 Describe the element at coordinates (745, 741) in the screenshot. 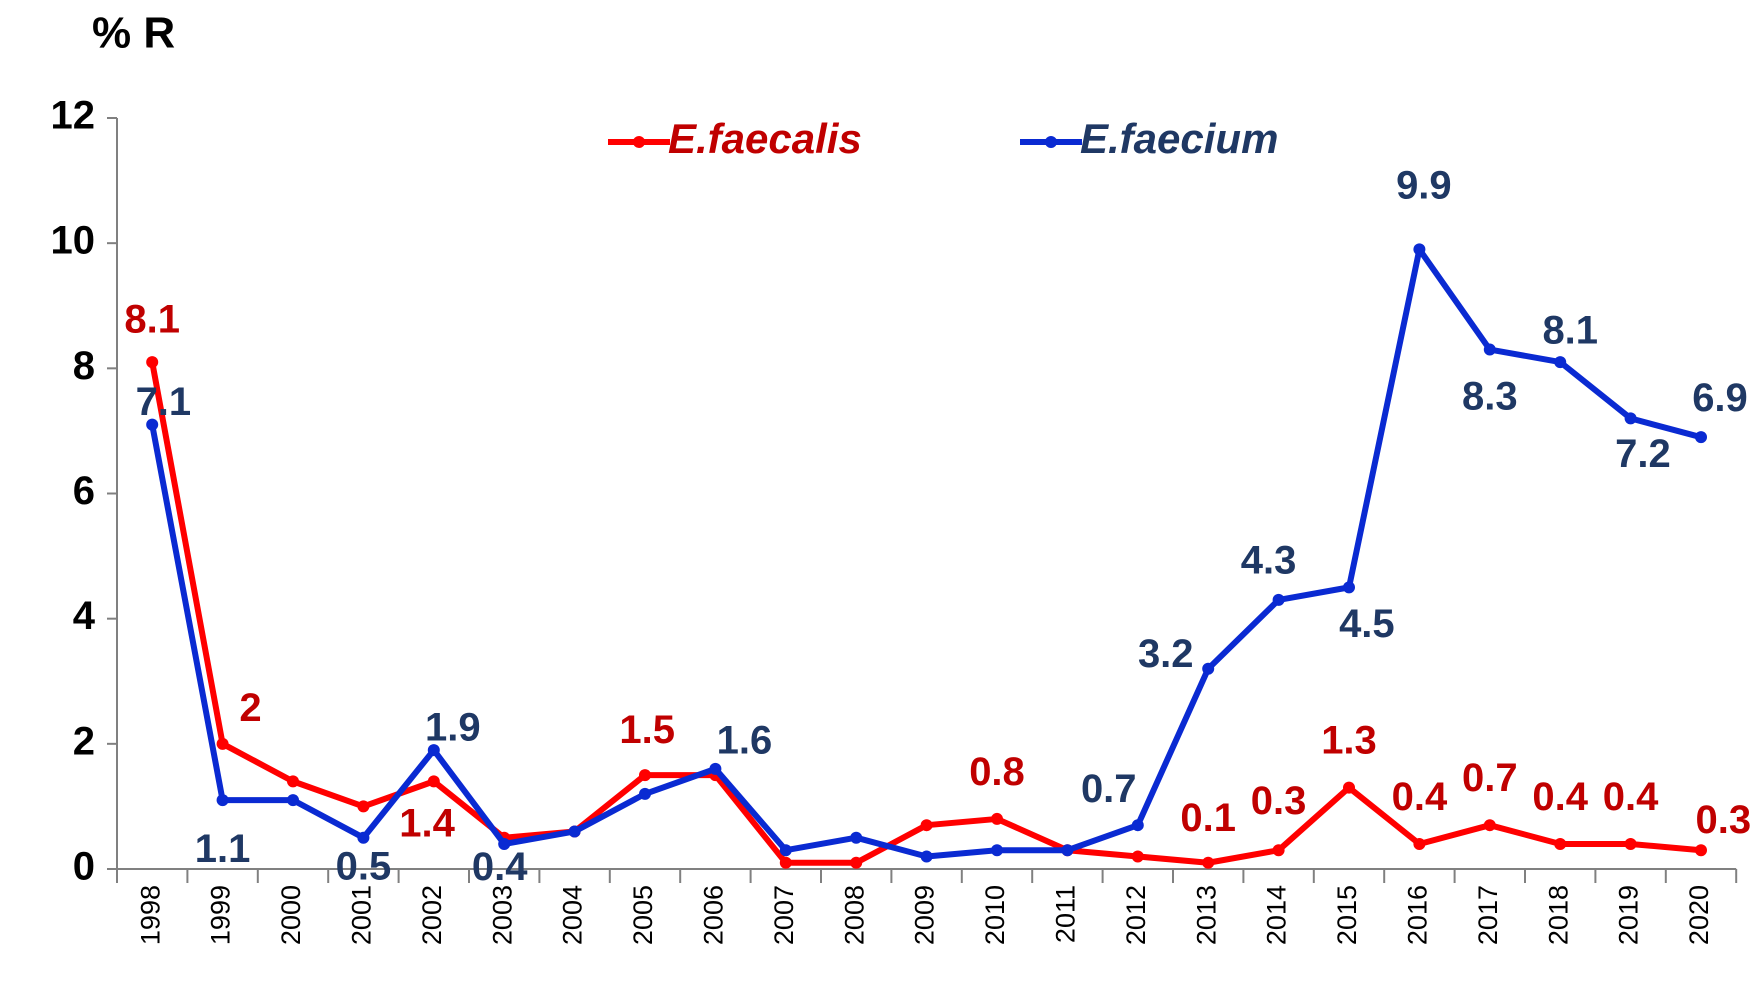

I see `data-label: 1.6` at that location.